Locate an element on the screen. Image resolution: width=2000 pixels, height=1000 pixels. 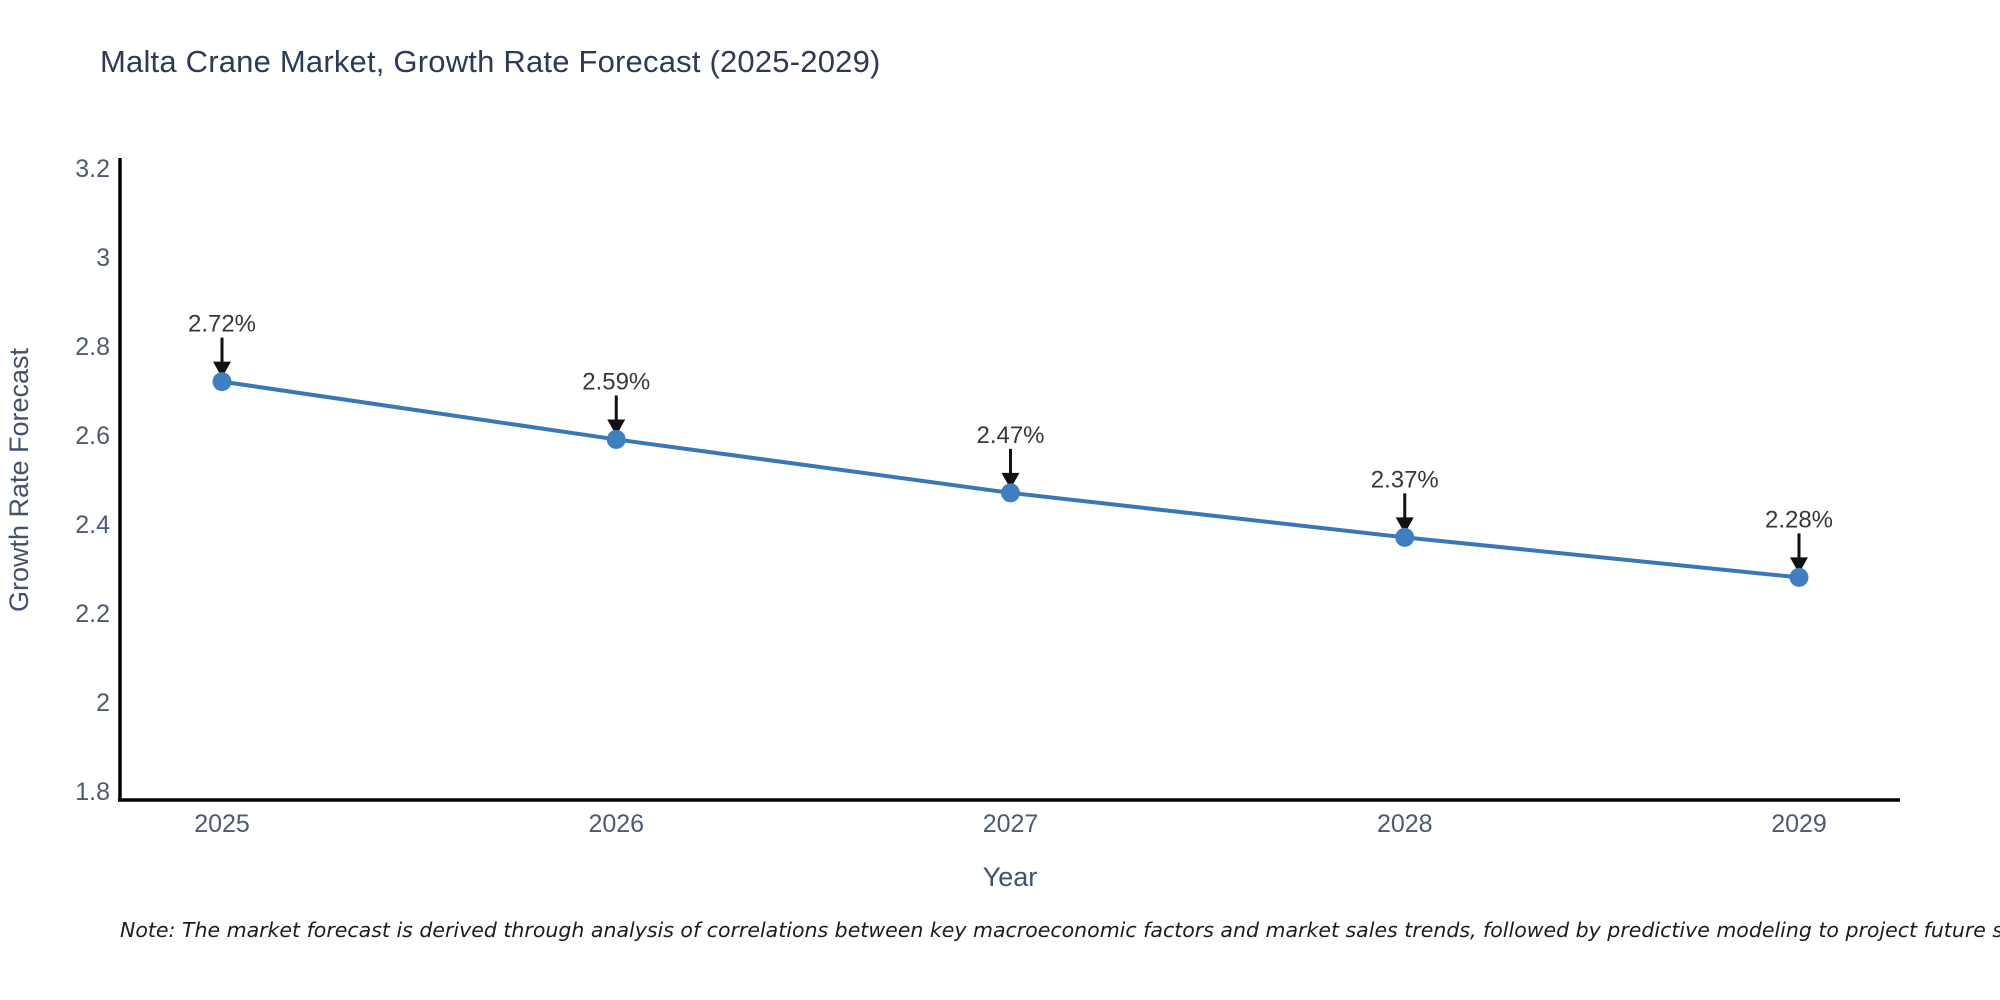
data-label: 2.72% is located at coordinates (222, 324).